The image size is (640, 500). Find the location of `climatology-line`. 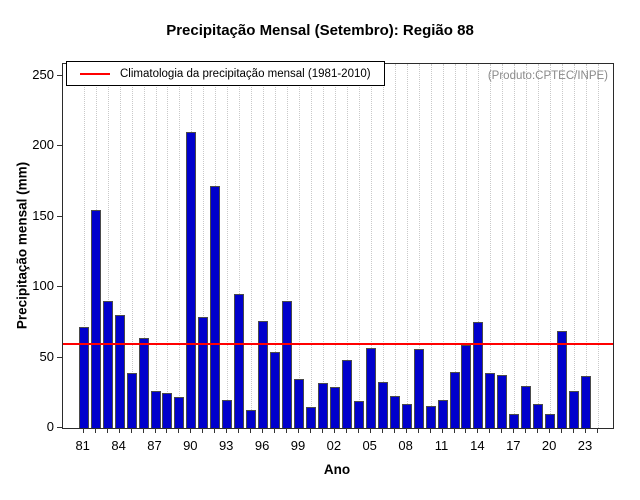

climatology-line is located at coordinates (338, 343).